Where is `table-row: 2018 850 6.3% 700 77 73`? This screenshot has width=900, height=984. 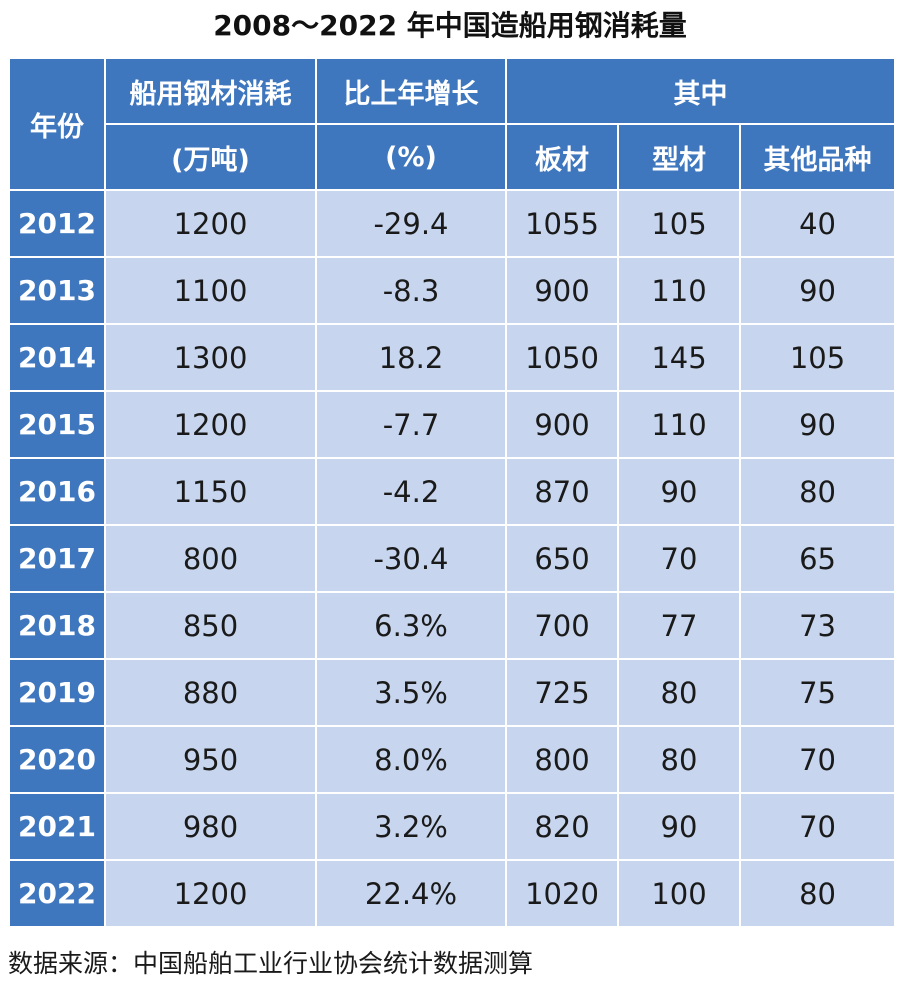
table-row: 2018 850 6.3% 700 77 73 is located at coordinates (452, 625).